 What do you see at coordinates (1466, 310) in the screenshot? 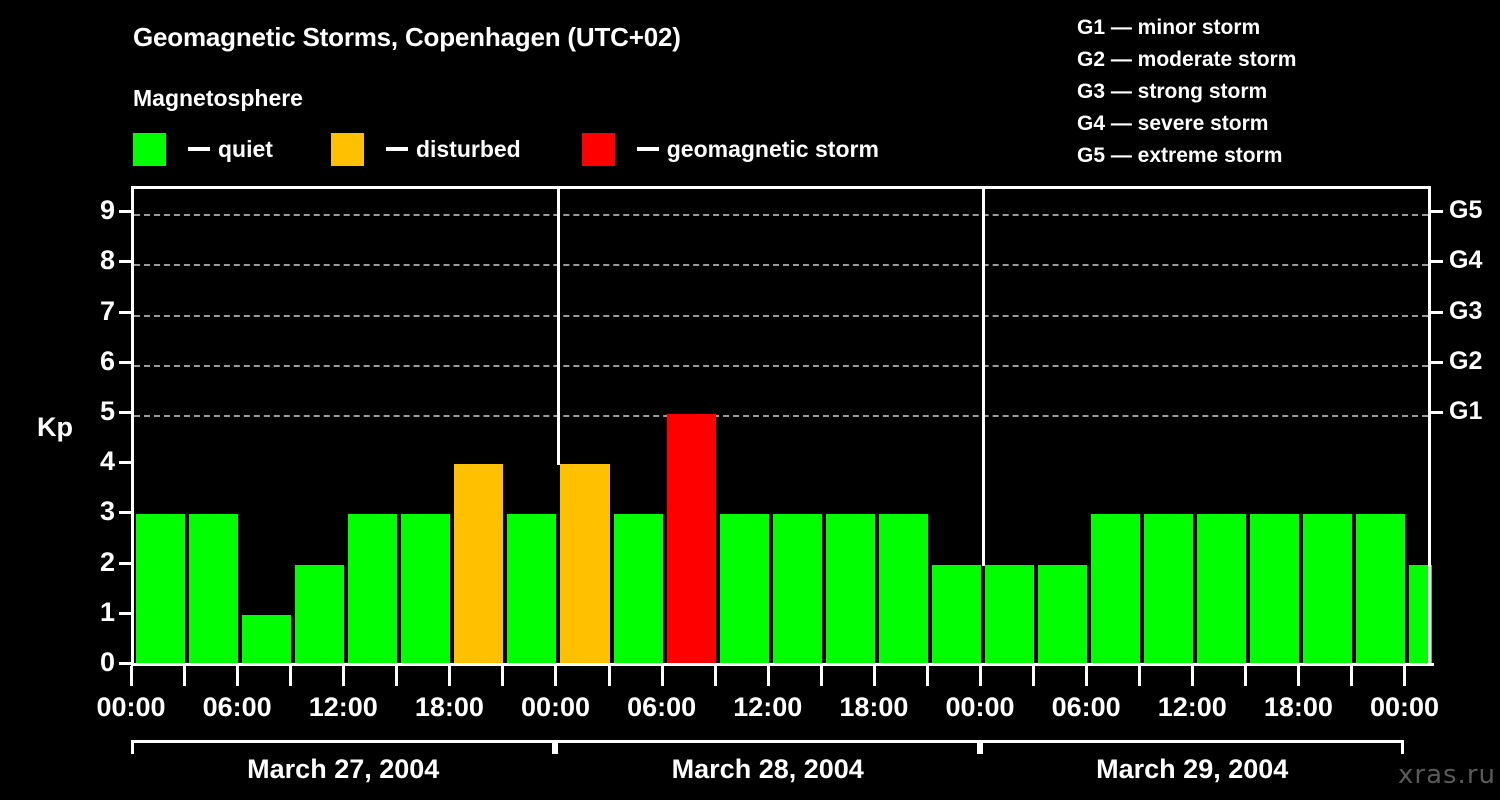
I see `g-axis-tick-label: G3` at bounding box center [1466, 310].